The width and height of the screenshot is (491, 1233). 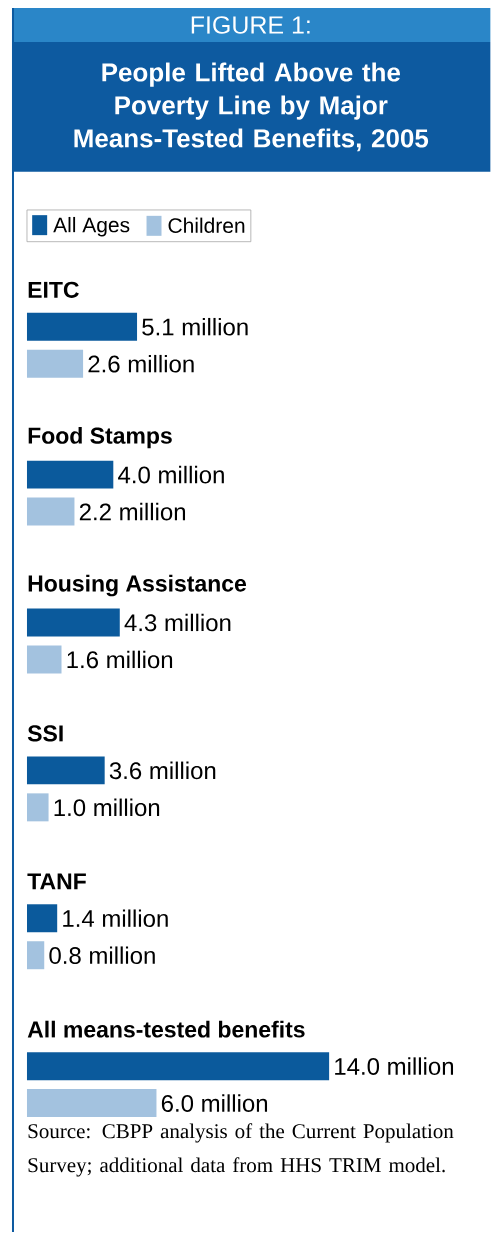 I want to click on y-tick-label: SSI, so click(x=45, y=733).